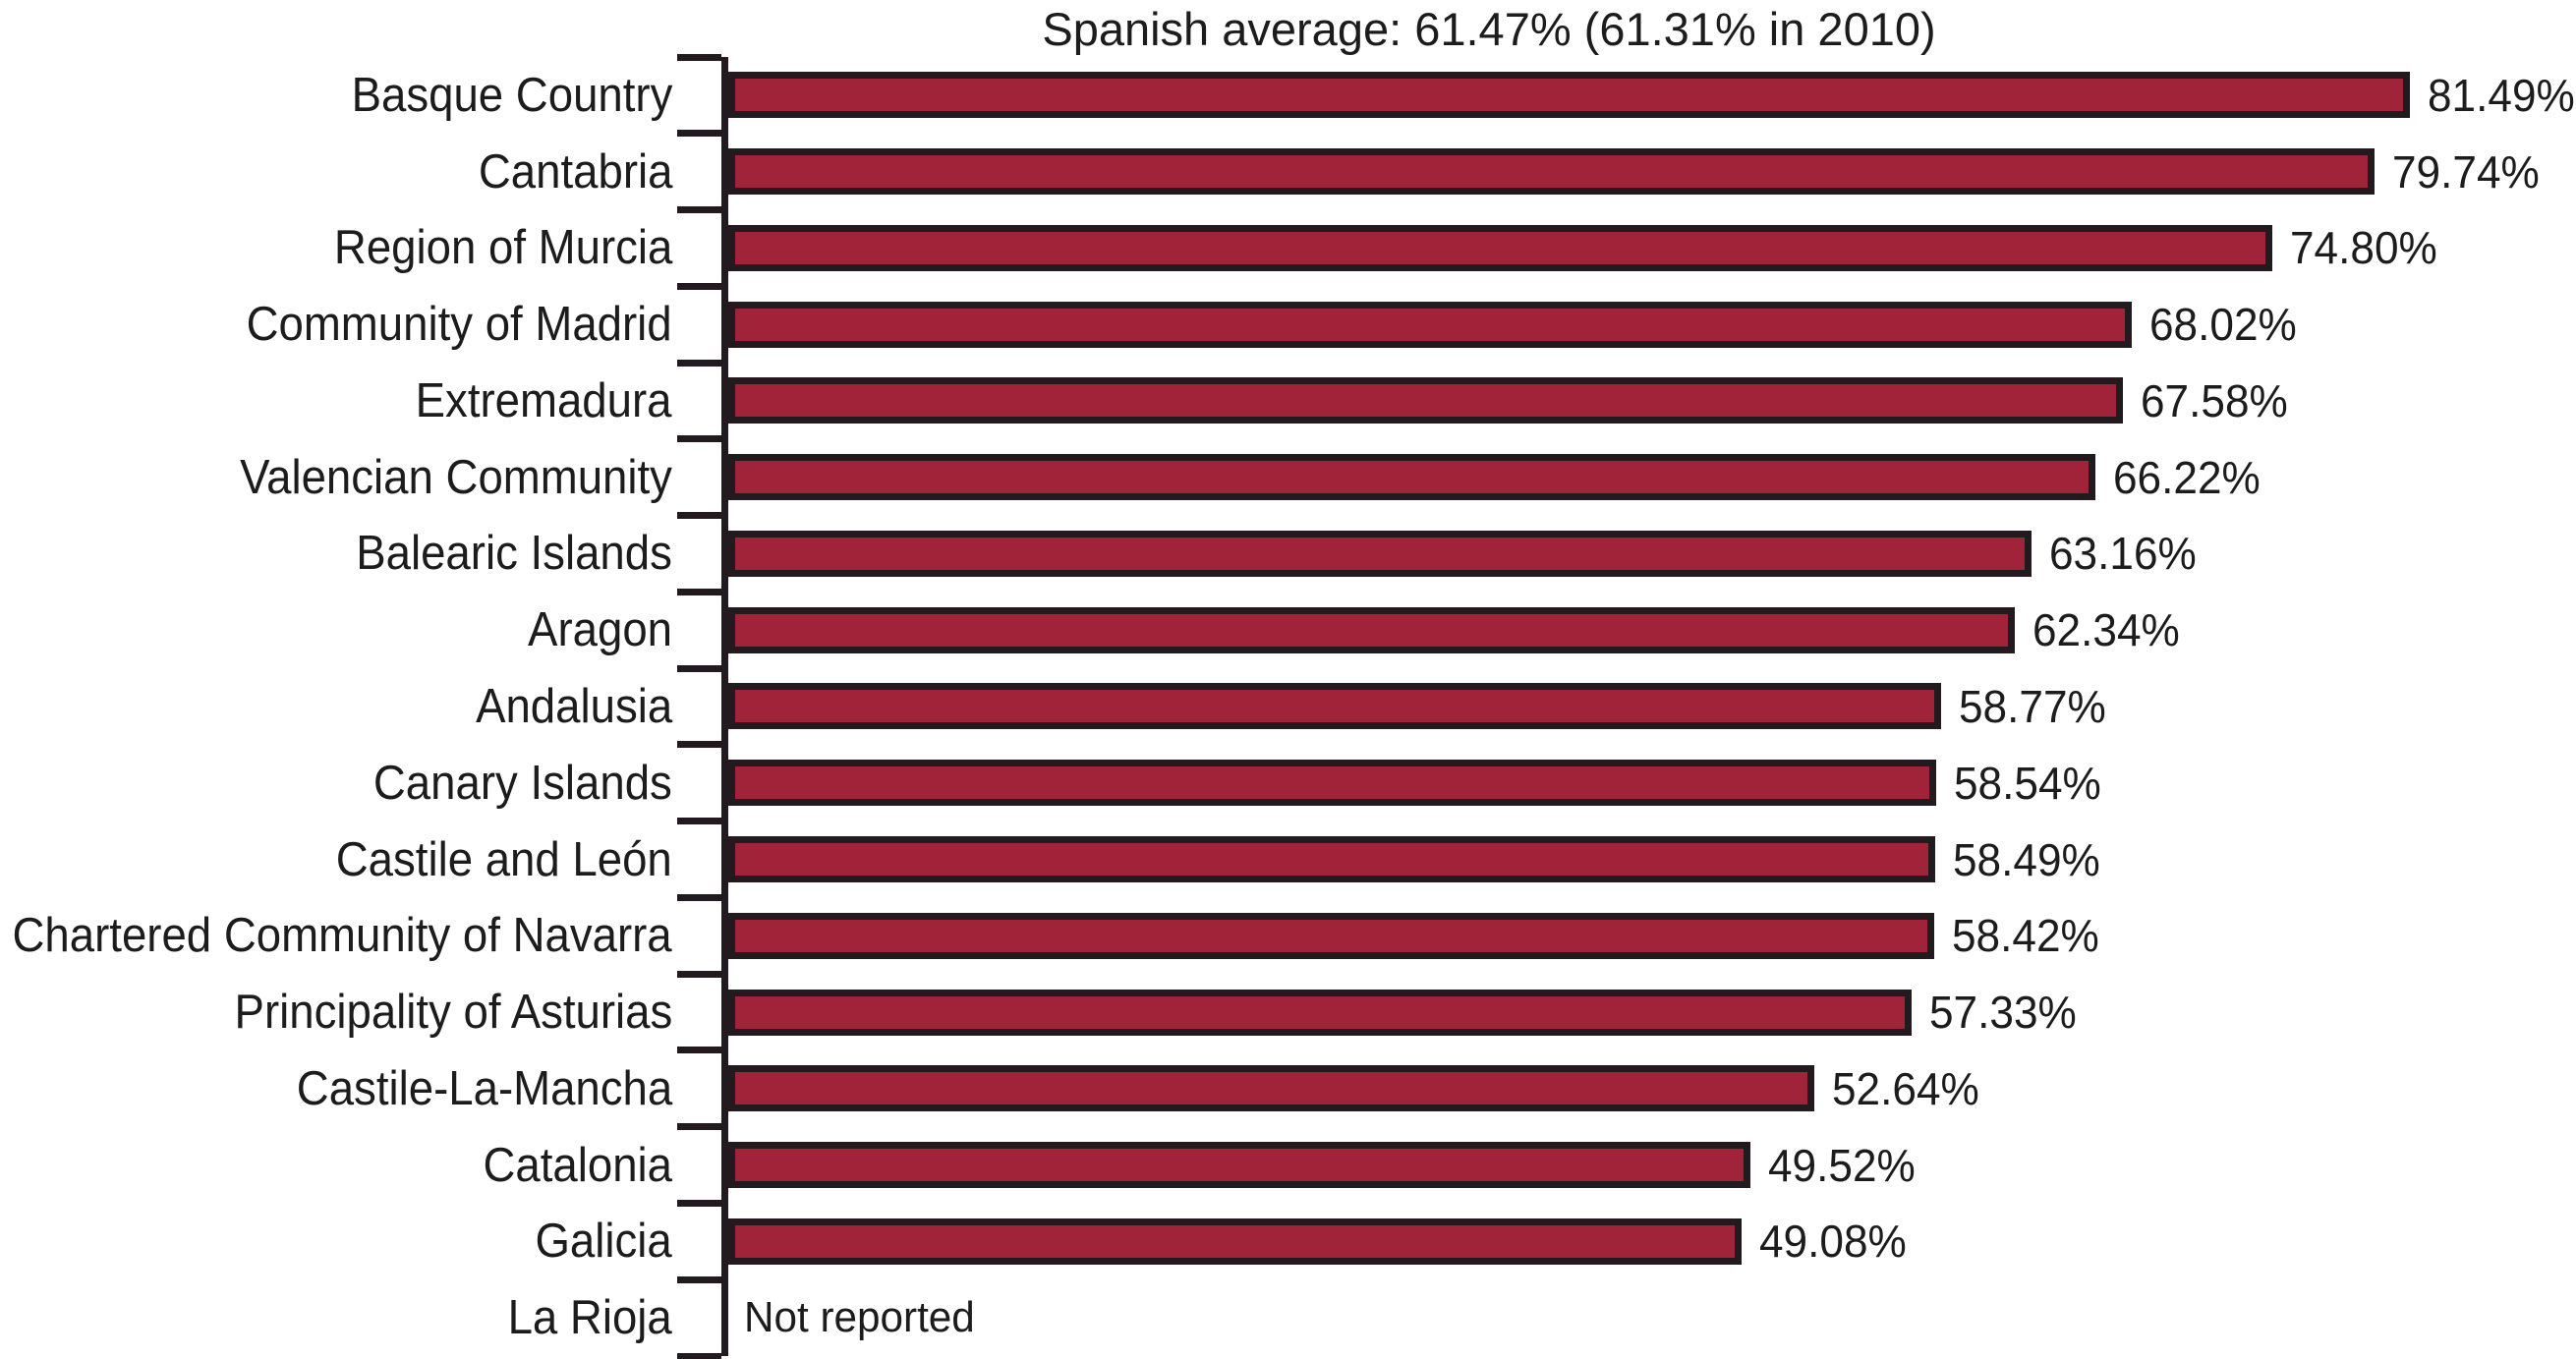  I want to click on chart-title: Spanish average: 61.47% (61.31% in 2010), so click(1489, 29).